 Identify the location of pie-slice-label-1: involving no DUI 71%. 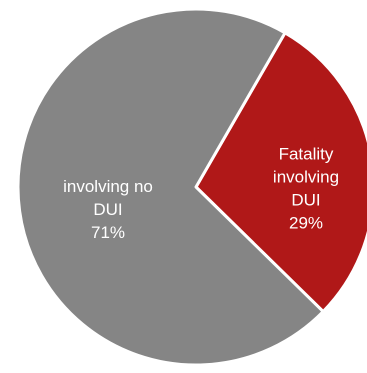
(108, 209).